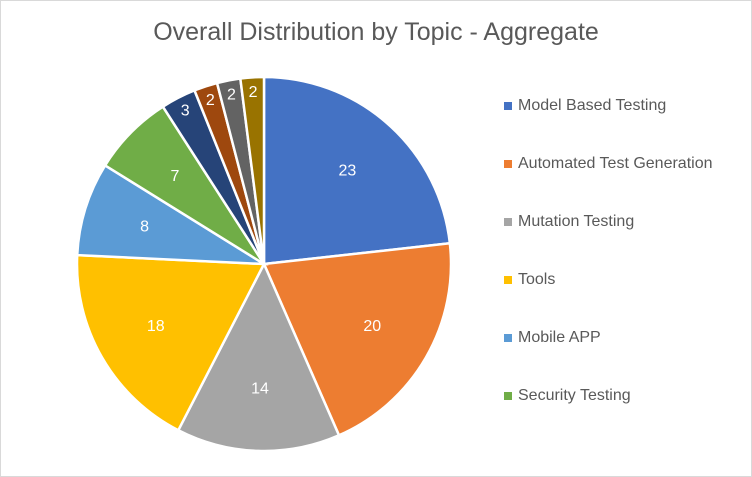 The width and height of the screenshot is (752, 477). Describe the element at coordinates (372, 326) in the screenshot. I see `slice-data-label: 20` at that location.